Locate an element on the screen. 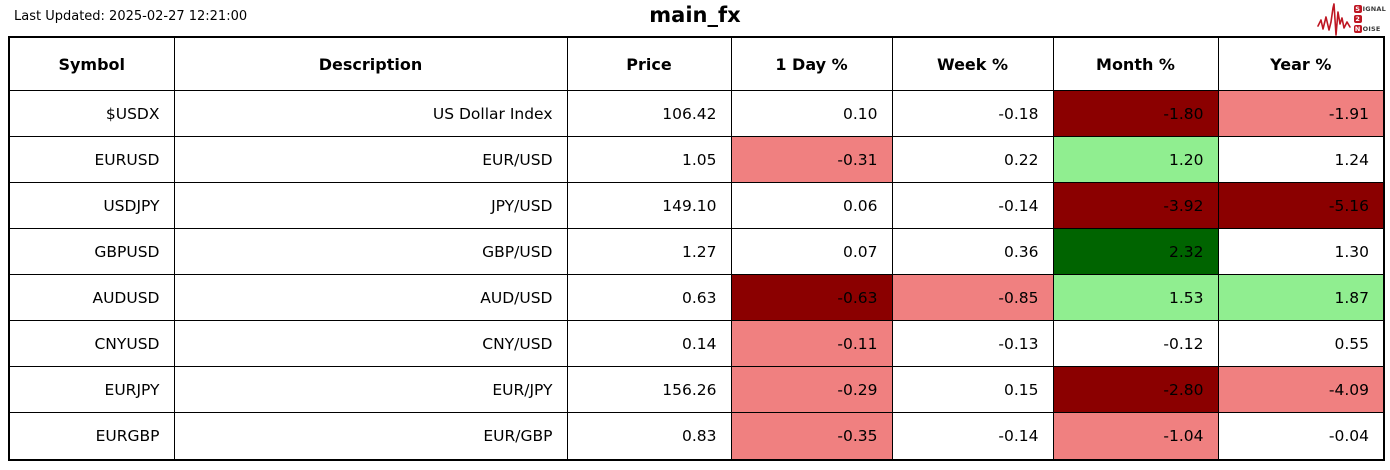 The image size is (1390, 470). table-row-gbpusd: GBPUSD GBP/USD 1.27 0.07 0.36 2.32 1.30 is located at coordinates (696, 252).